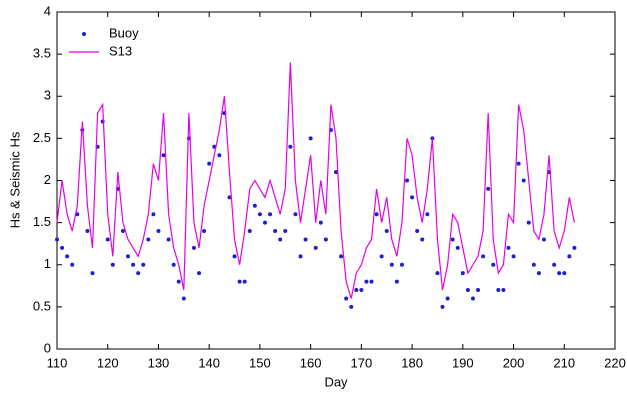  What do you see at coordinates (42, 221) in the screenshot?
I see `y-tick-label: 1.5` at bounding box center [42, 221].